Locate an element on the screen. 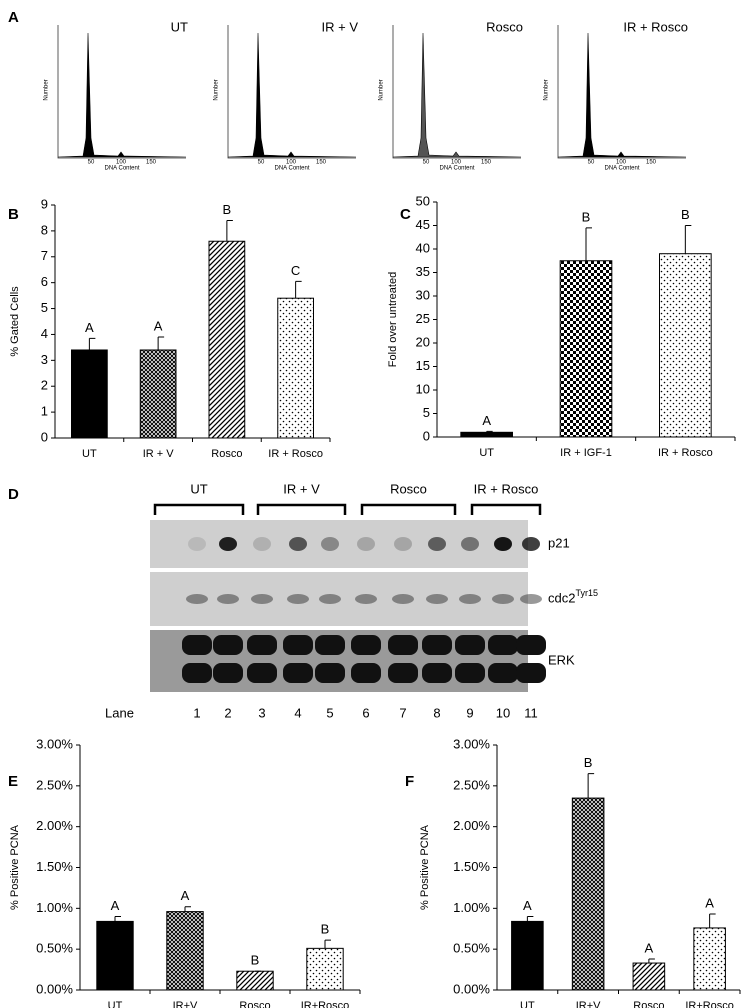 This screenshot has width=747, height=1008. hist-y-label: Number is located at coordinates (47, 89).